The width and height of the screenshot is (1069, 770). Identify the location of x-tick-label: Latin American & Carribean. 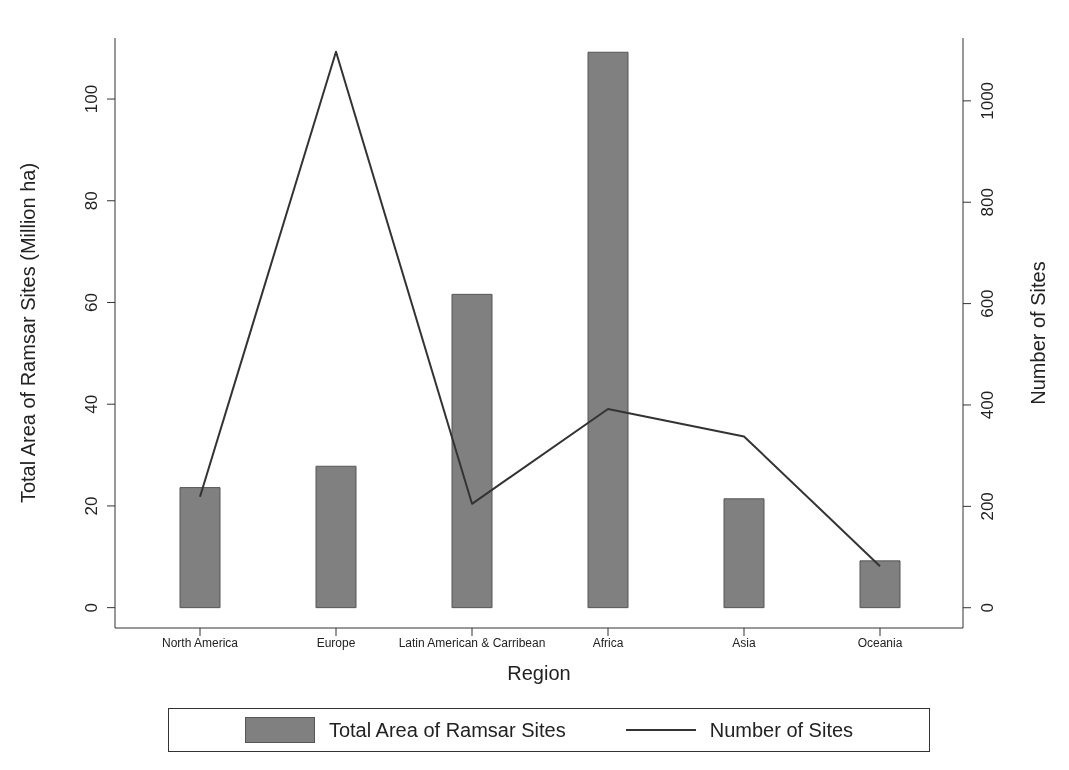
(472, 642).